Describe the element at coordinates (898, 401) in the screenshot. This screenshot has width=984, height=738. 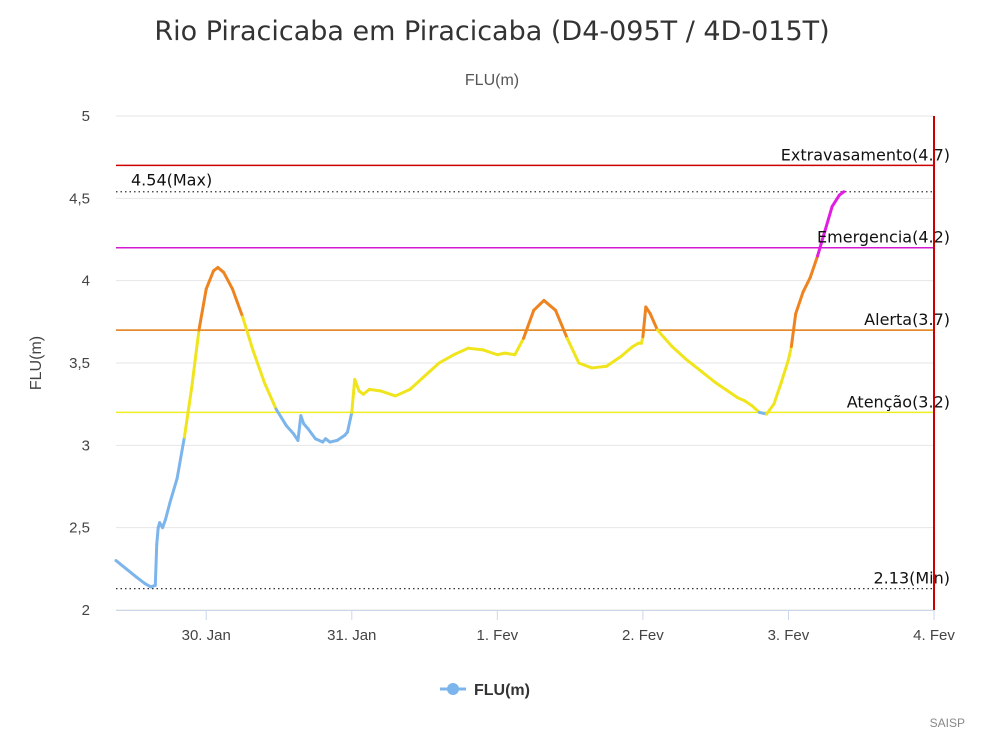
I see `label-atenção: Atenção(3.2)` at that location.